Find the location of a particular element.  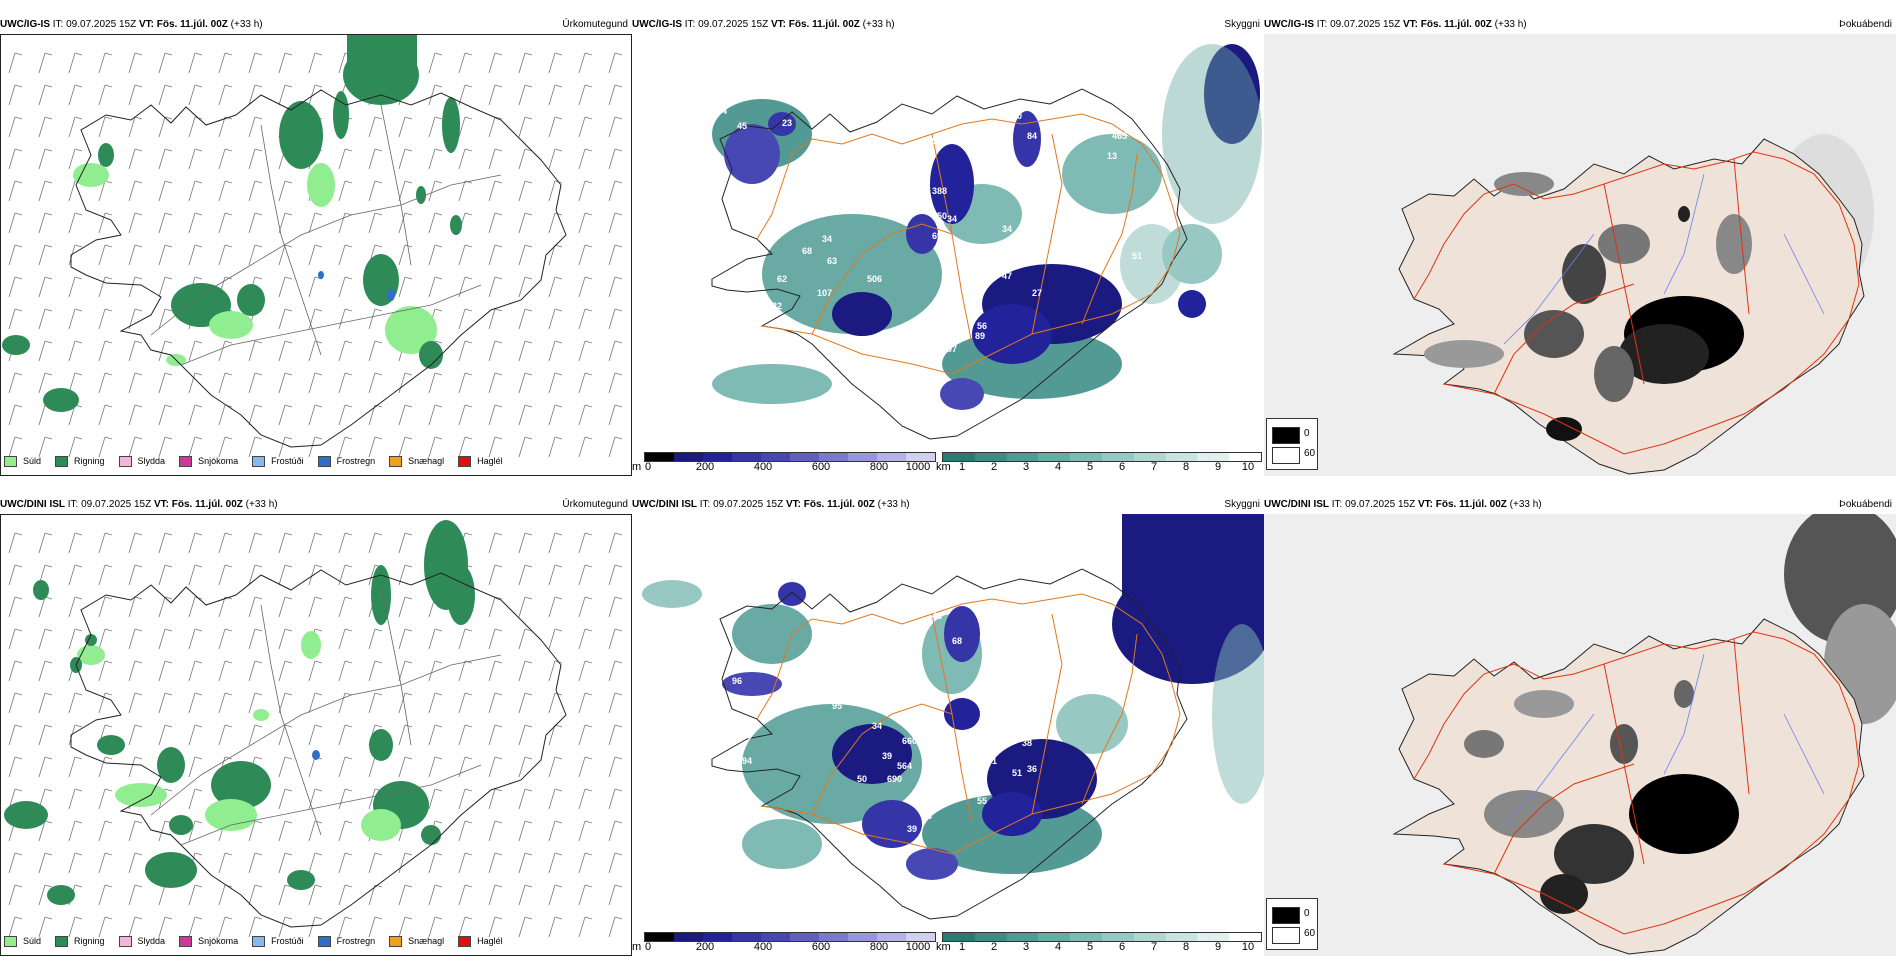

legend-swatch is located at coordinates (10, 461).